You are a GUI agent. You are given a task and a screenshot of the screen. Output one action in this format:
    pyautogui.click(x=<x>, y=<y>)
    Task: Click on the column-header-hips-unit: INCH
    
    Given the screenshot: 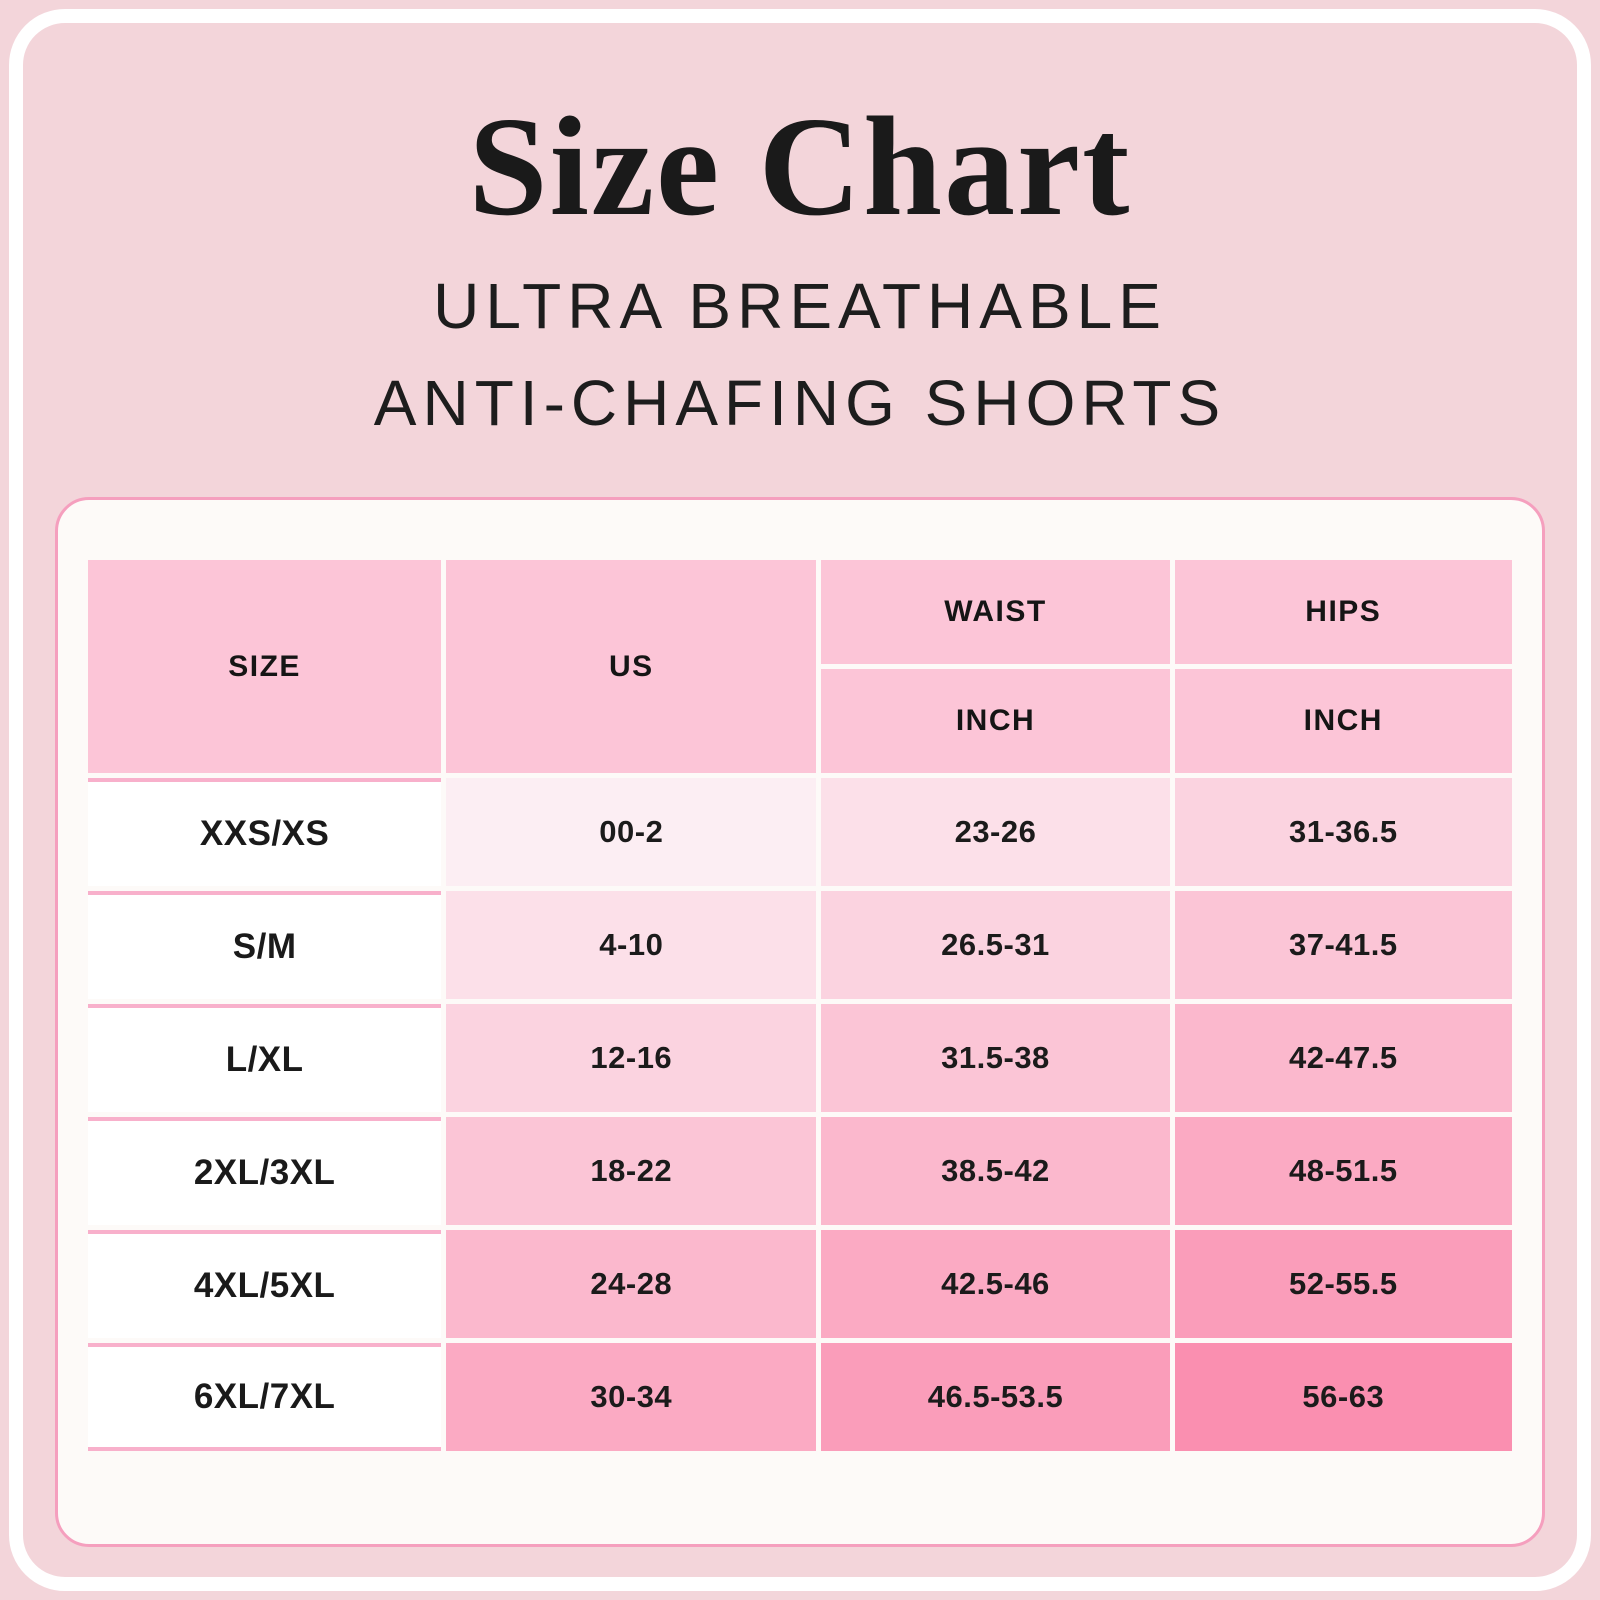 What is the action you would take?
    pyautogui.click(x=1343, y=721)
    